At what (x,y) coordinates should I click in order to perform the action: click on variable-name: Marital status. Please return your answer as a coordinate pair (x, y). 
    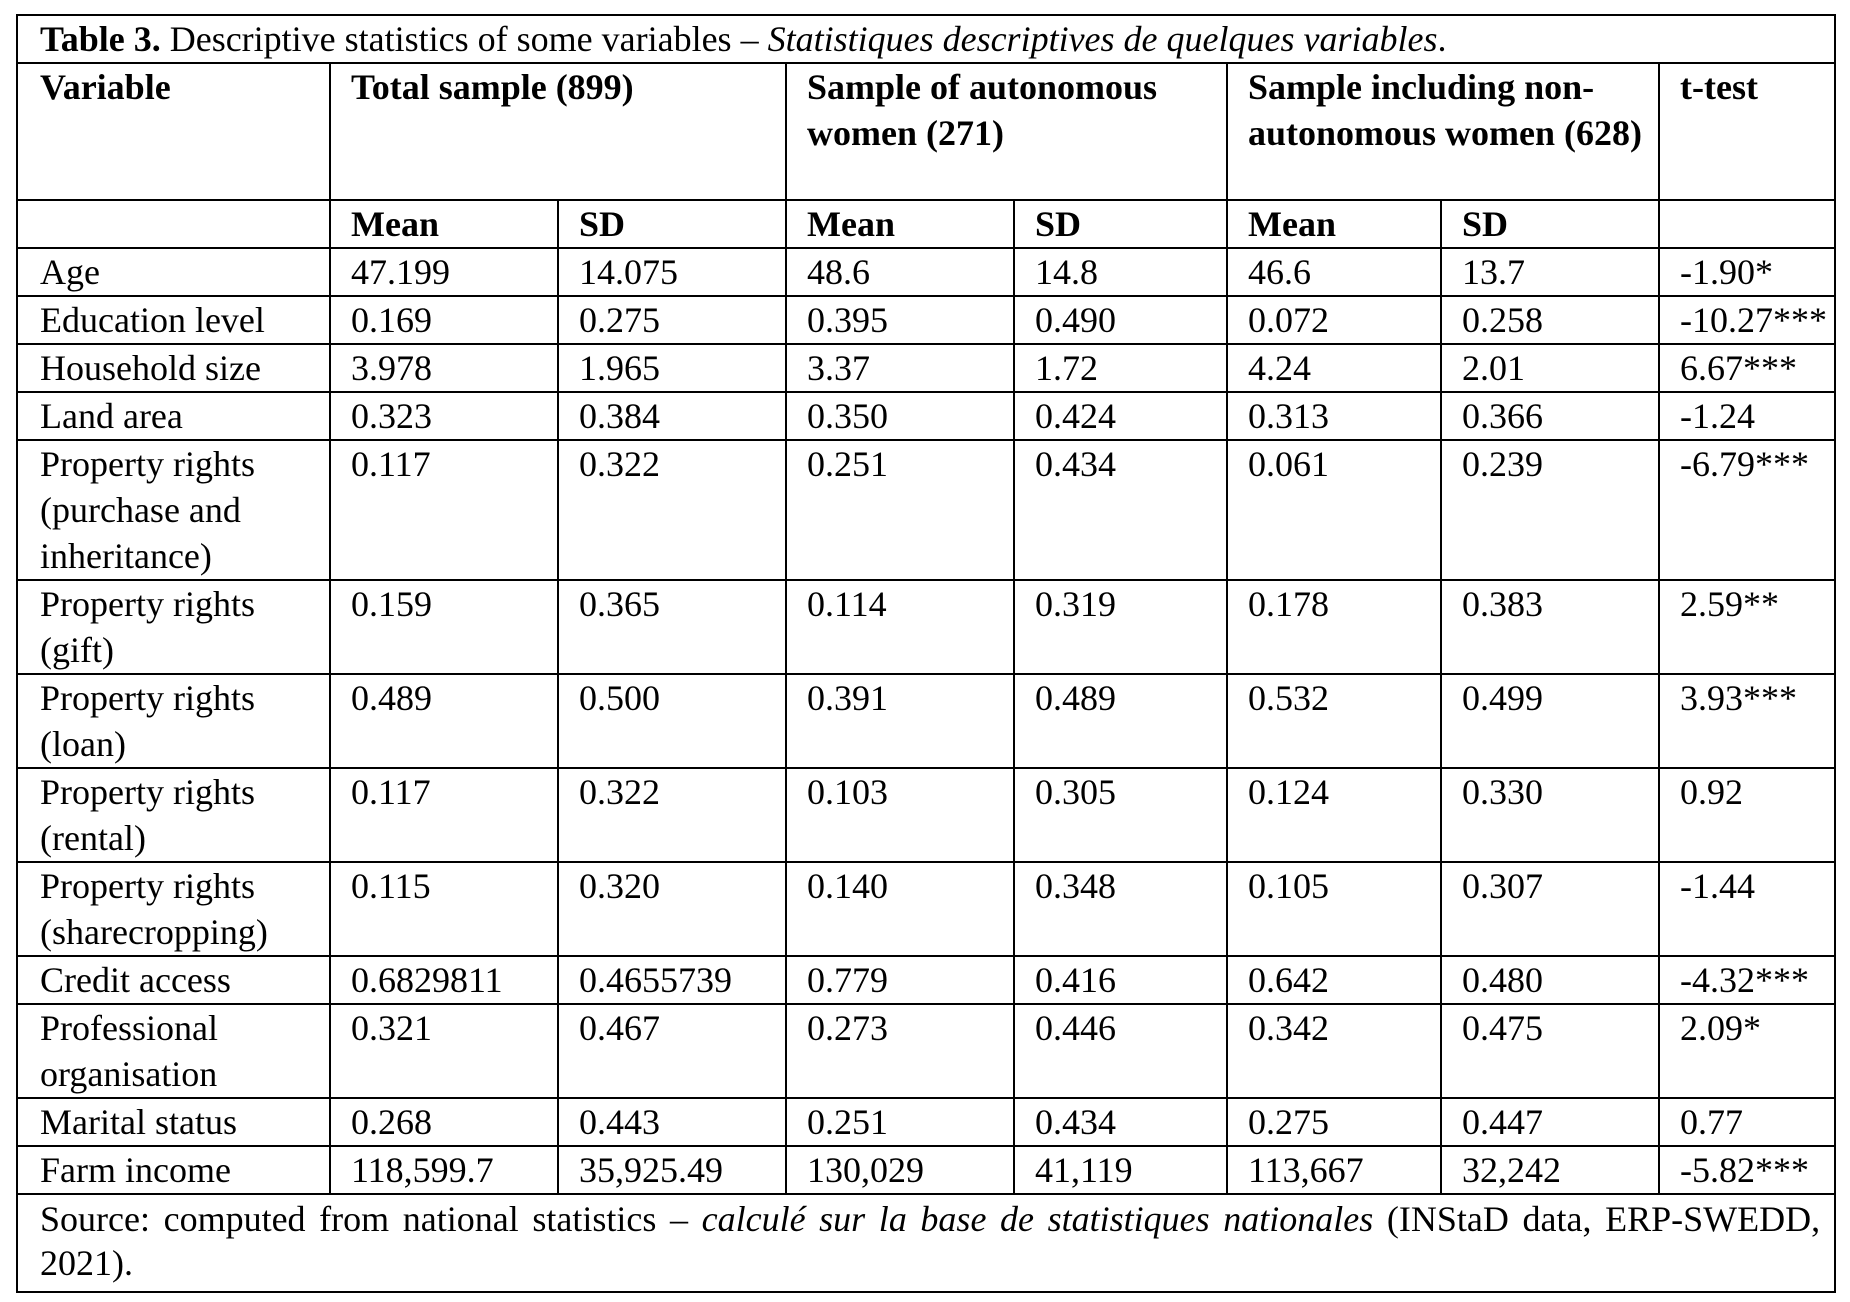
    Looking at the image, I should click on (173, 1122).